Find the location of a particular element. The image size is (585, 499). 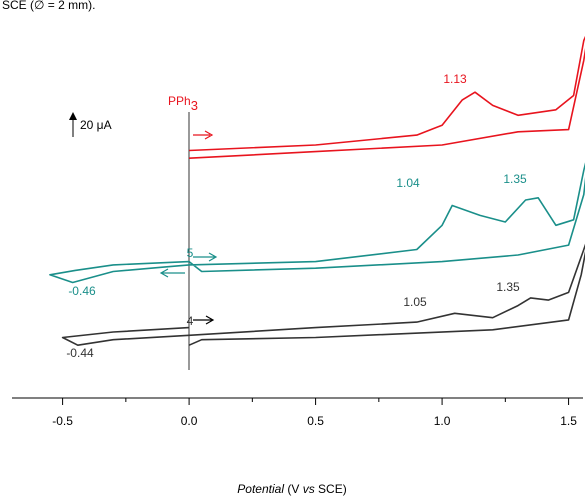

x-tick-label: 1.0 is located at coordinates (442, 421).